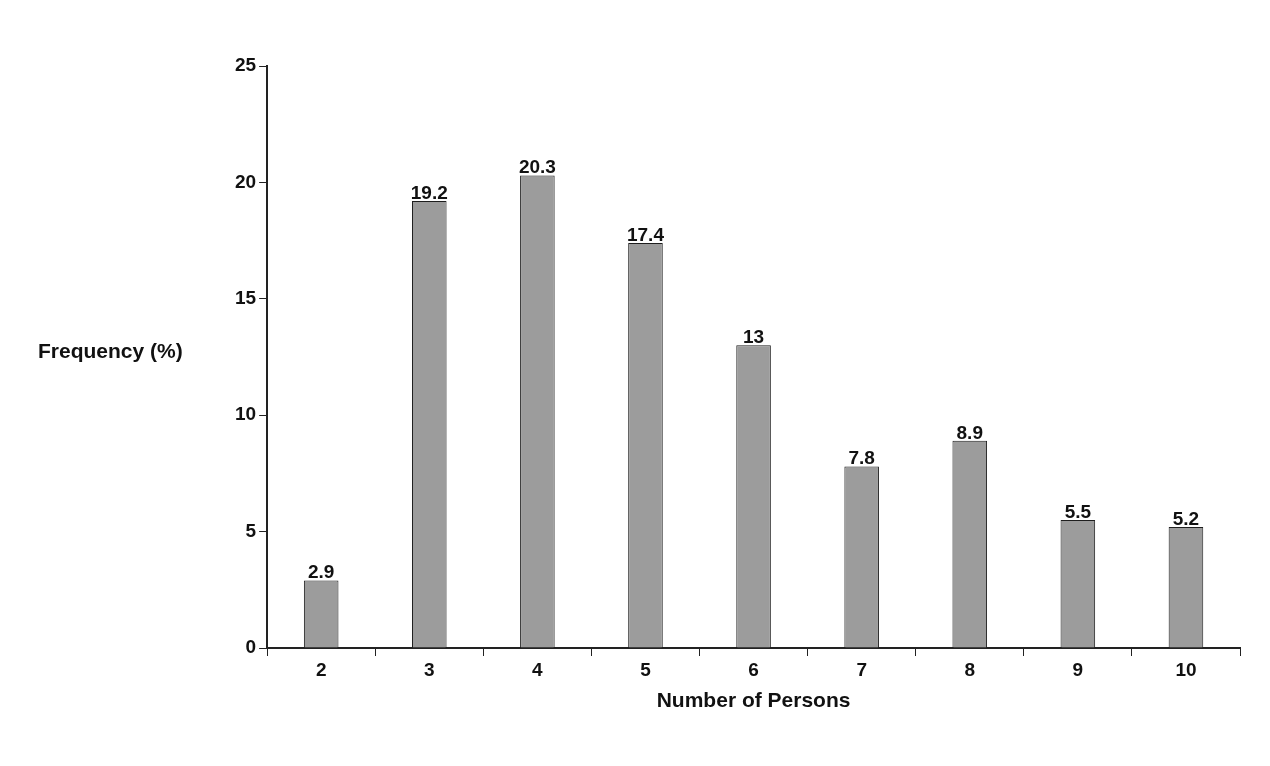 This screenshot has width=1270, height=766. I want to click on x-tick-label: 5, so click(646, 669).